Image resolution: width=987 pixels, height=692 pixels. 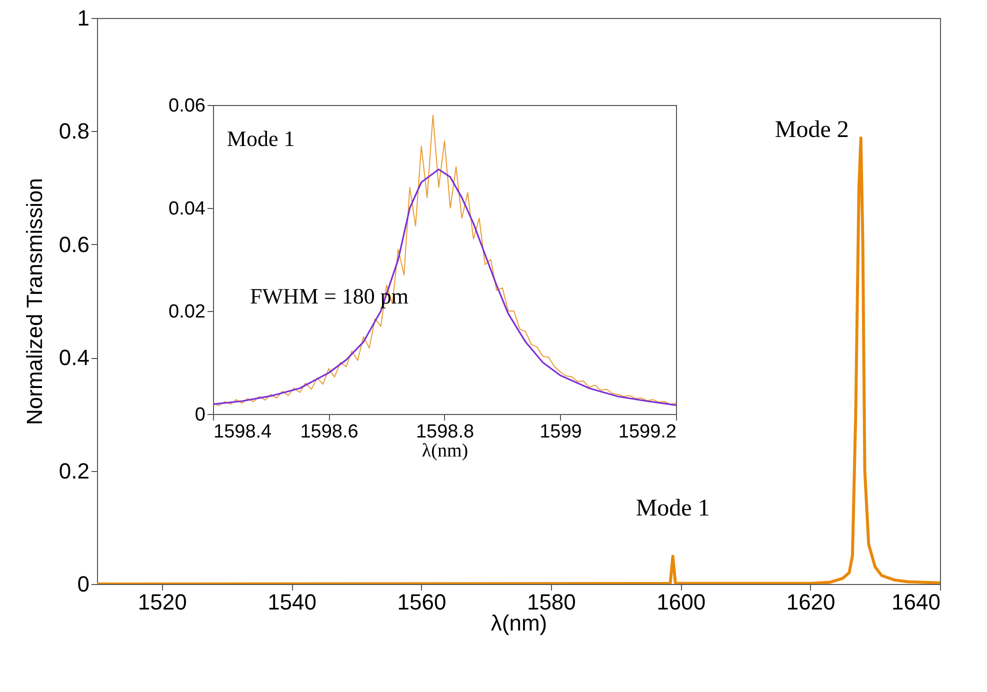 What do you see at coordinates (187, 106) in the screenshot?
I see `y-tick-label: 0.06` at bounding box center [187, 106].